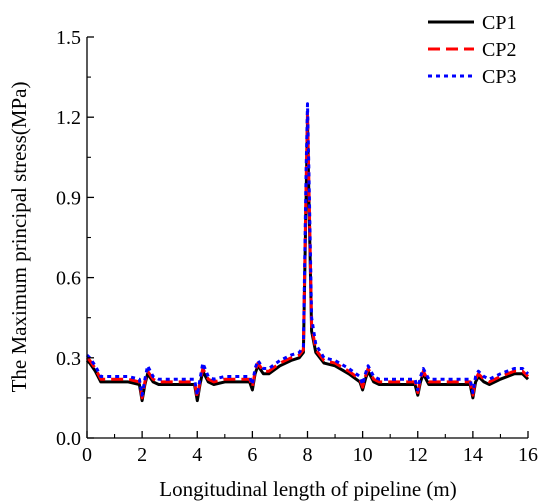 Image resolution: width=550 pixels, height=503 pixels. What do you see at coordinates (363, 455) in the screenshot?
I see `x-tick-label: 10` at bounding box center [363, 455].